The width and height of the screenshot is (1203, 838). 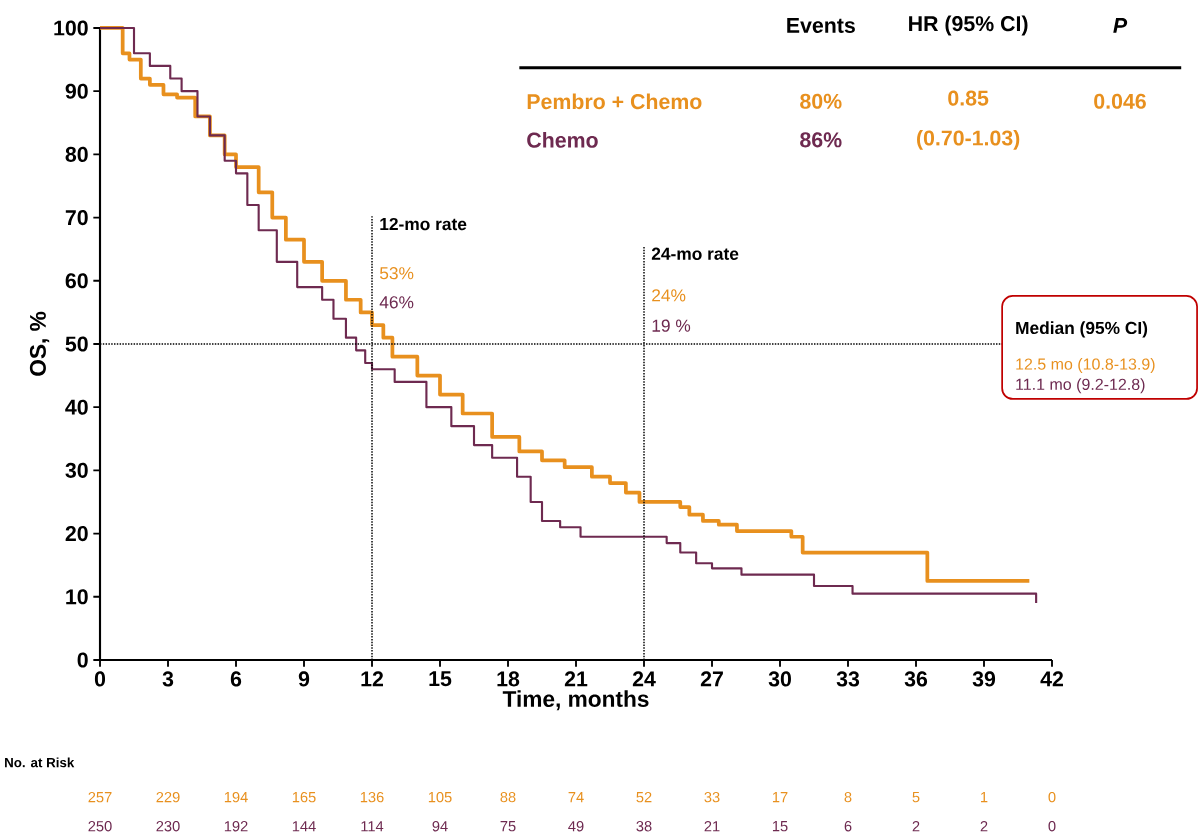 I want to click on text: 5, so click(x=916, y=797).